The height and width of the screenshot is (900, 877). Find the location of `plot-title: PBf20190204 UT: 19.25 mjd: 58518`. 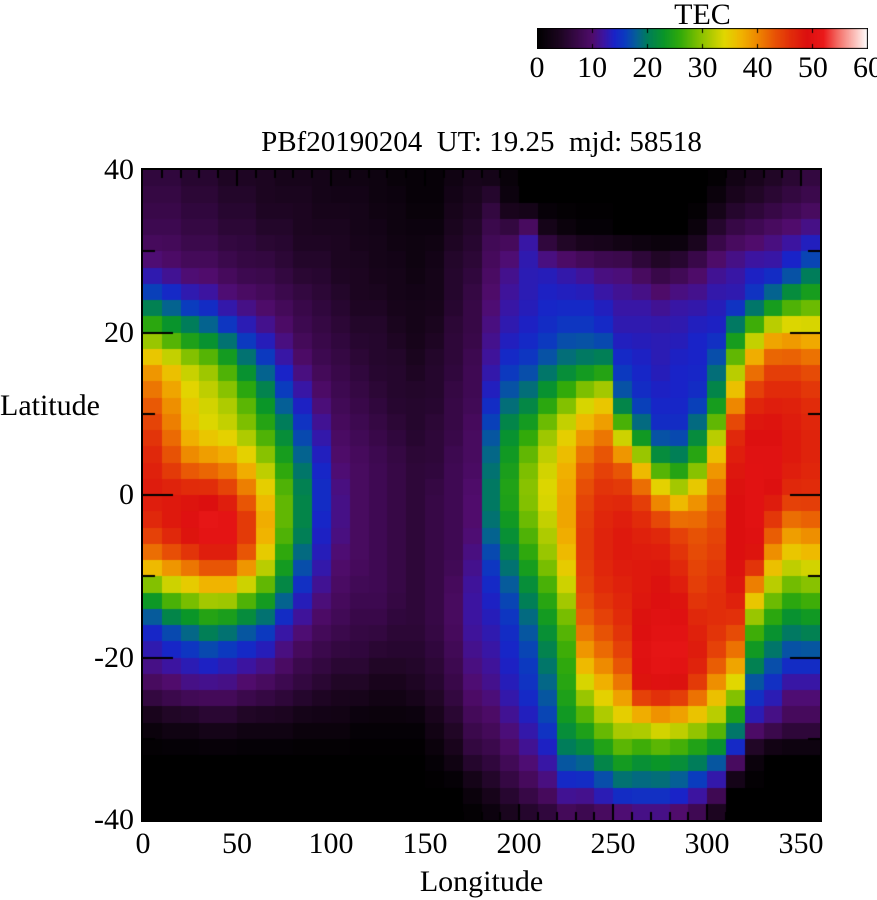

plot-title: PBf20190204 UT: 19.25 mjd: 58518 is located at coordinates (481, 142).